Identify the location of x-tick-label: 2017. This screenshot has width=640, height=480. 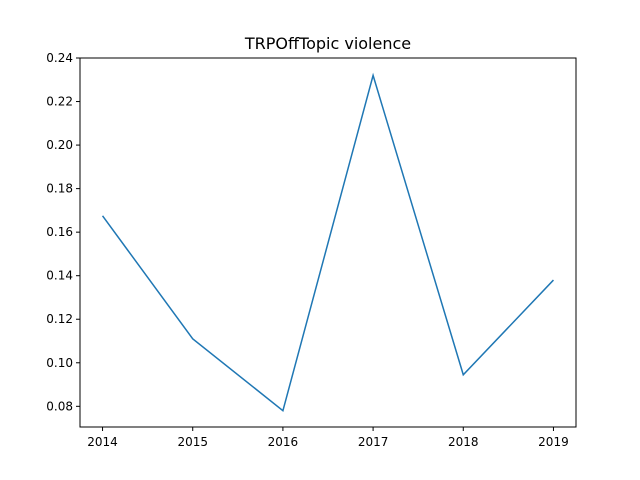
(373, 442).